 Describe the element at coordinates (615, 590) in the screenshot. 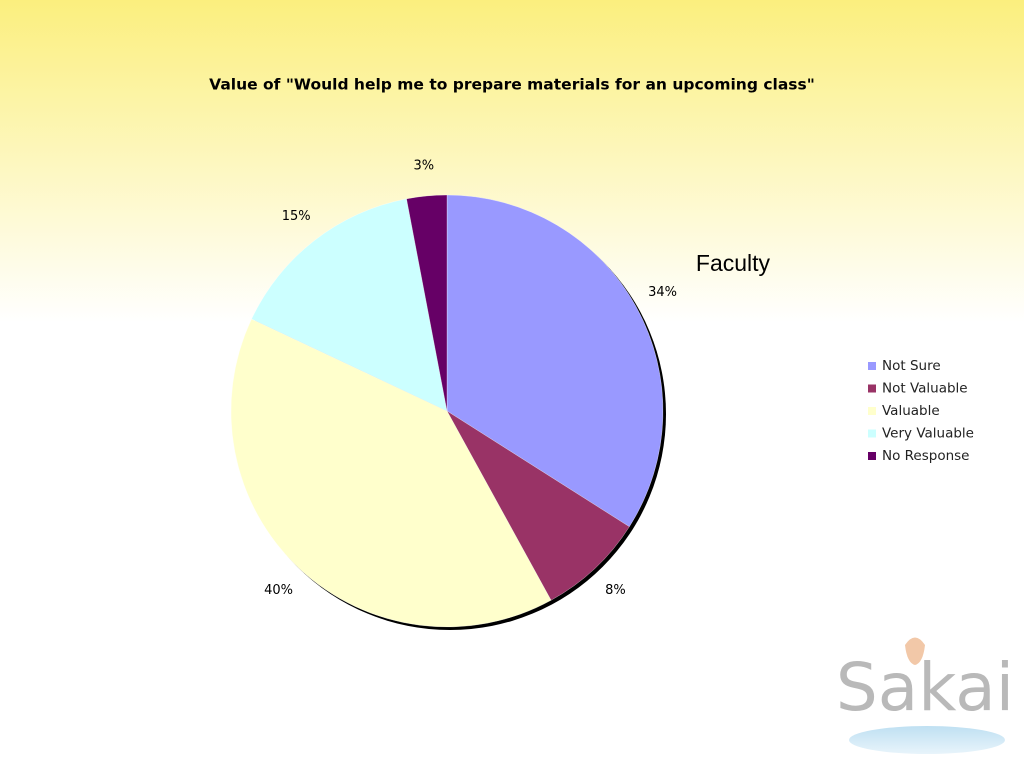

I see `data-label: 8%` at that location.